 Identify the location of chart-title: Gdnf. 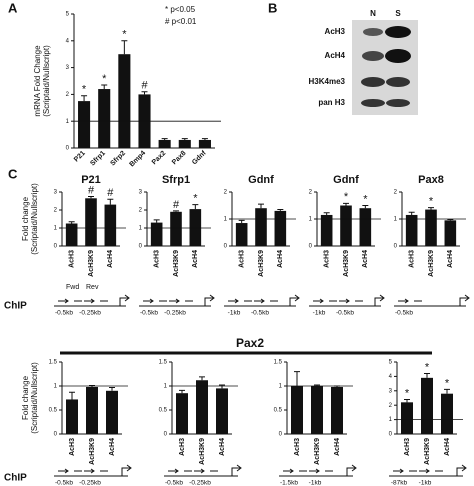
(261, 180).